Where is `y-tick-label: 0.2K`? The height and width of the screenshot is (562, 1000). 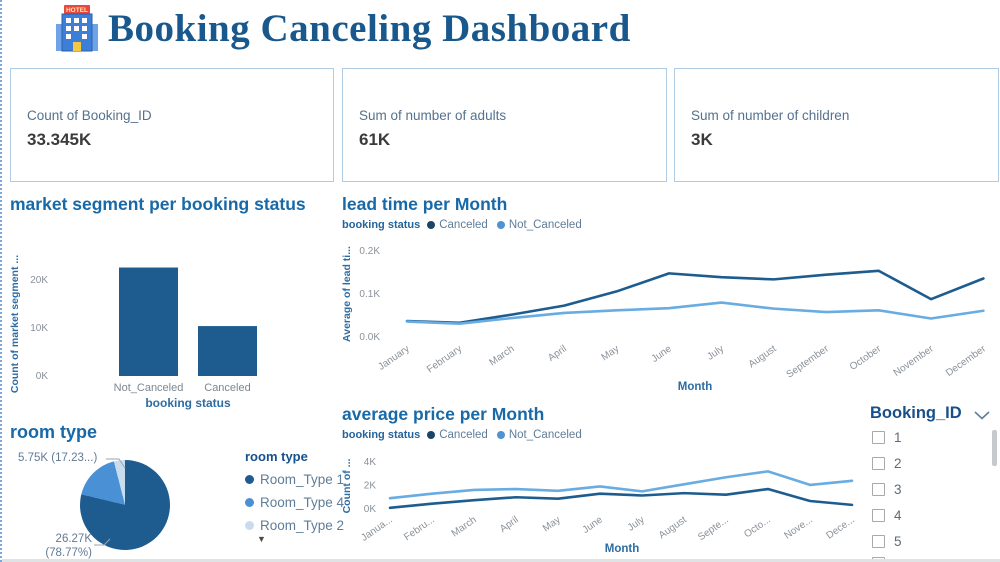 y-tick-label: 0.2K is located at coordinates (369, 251).